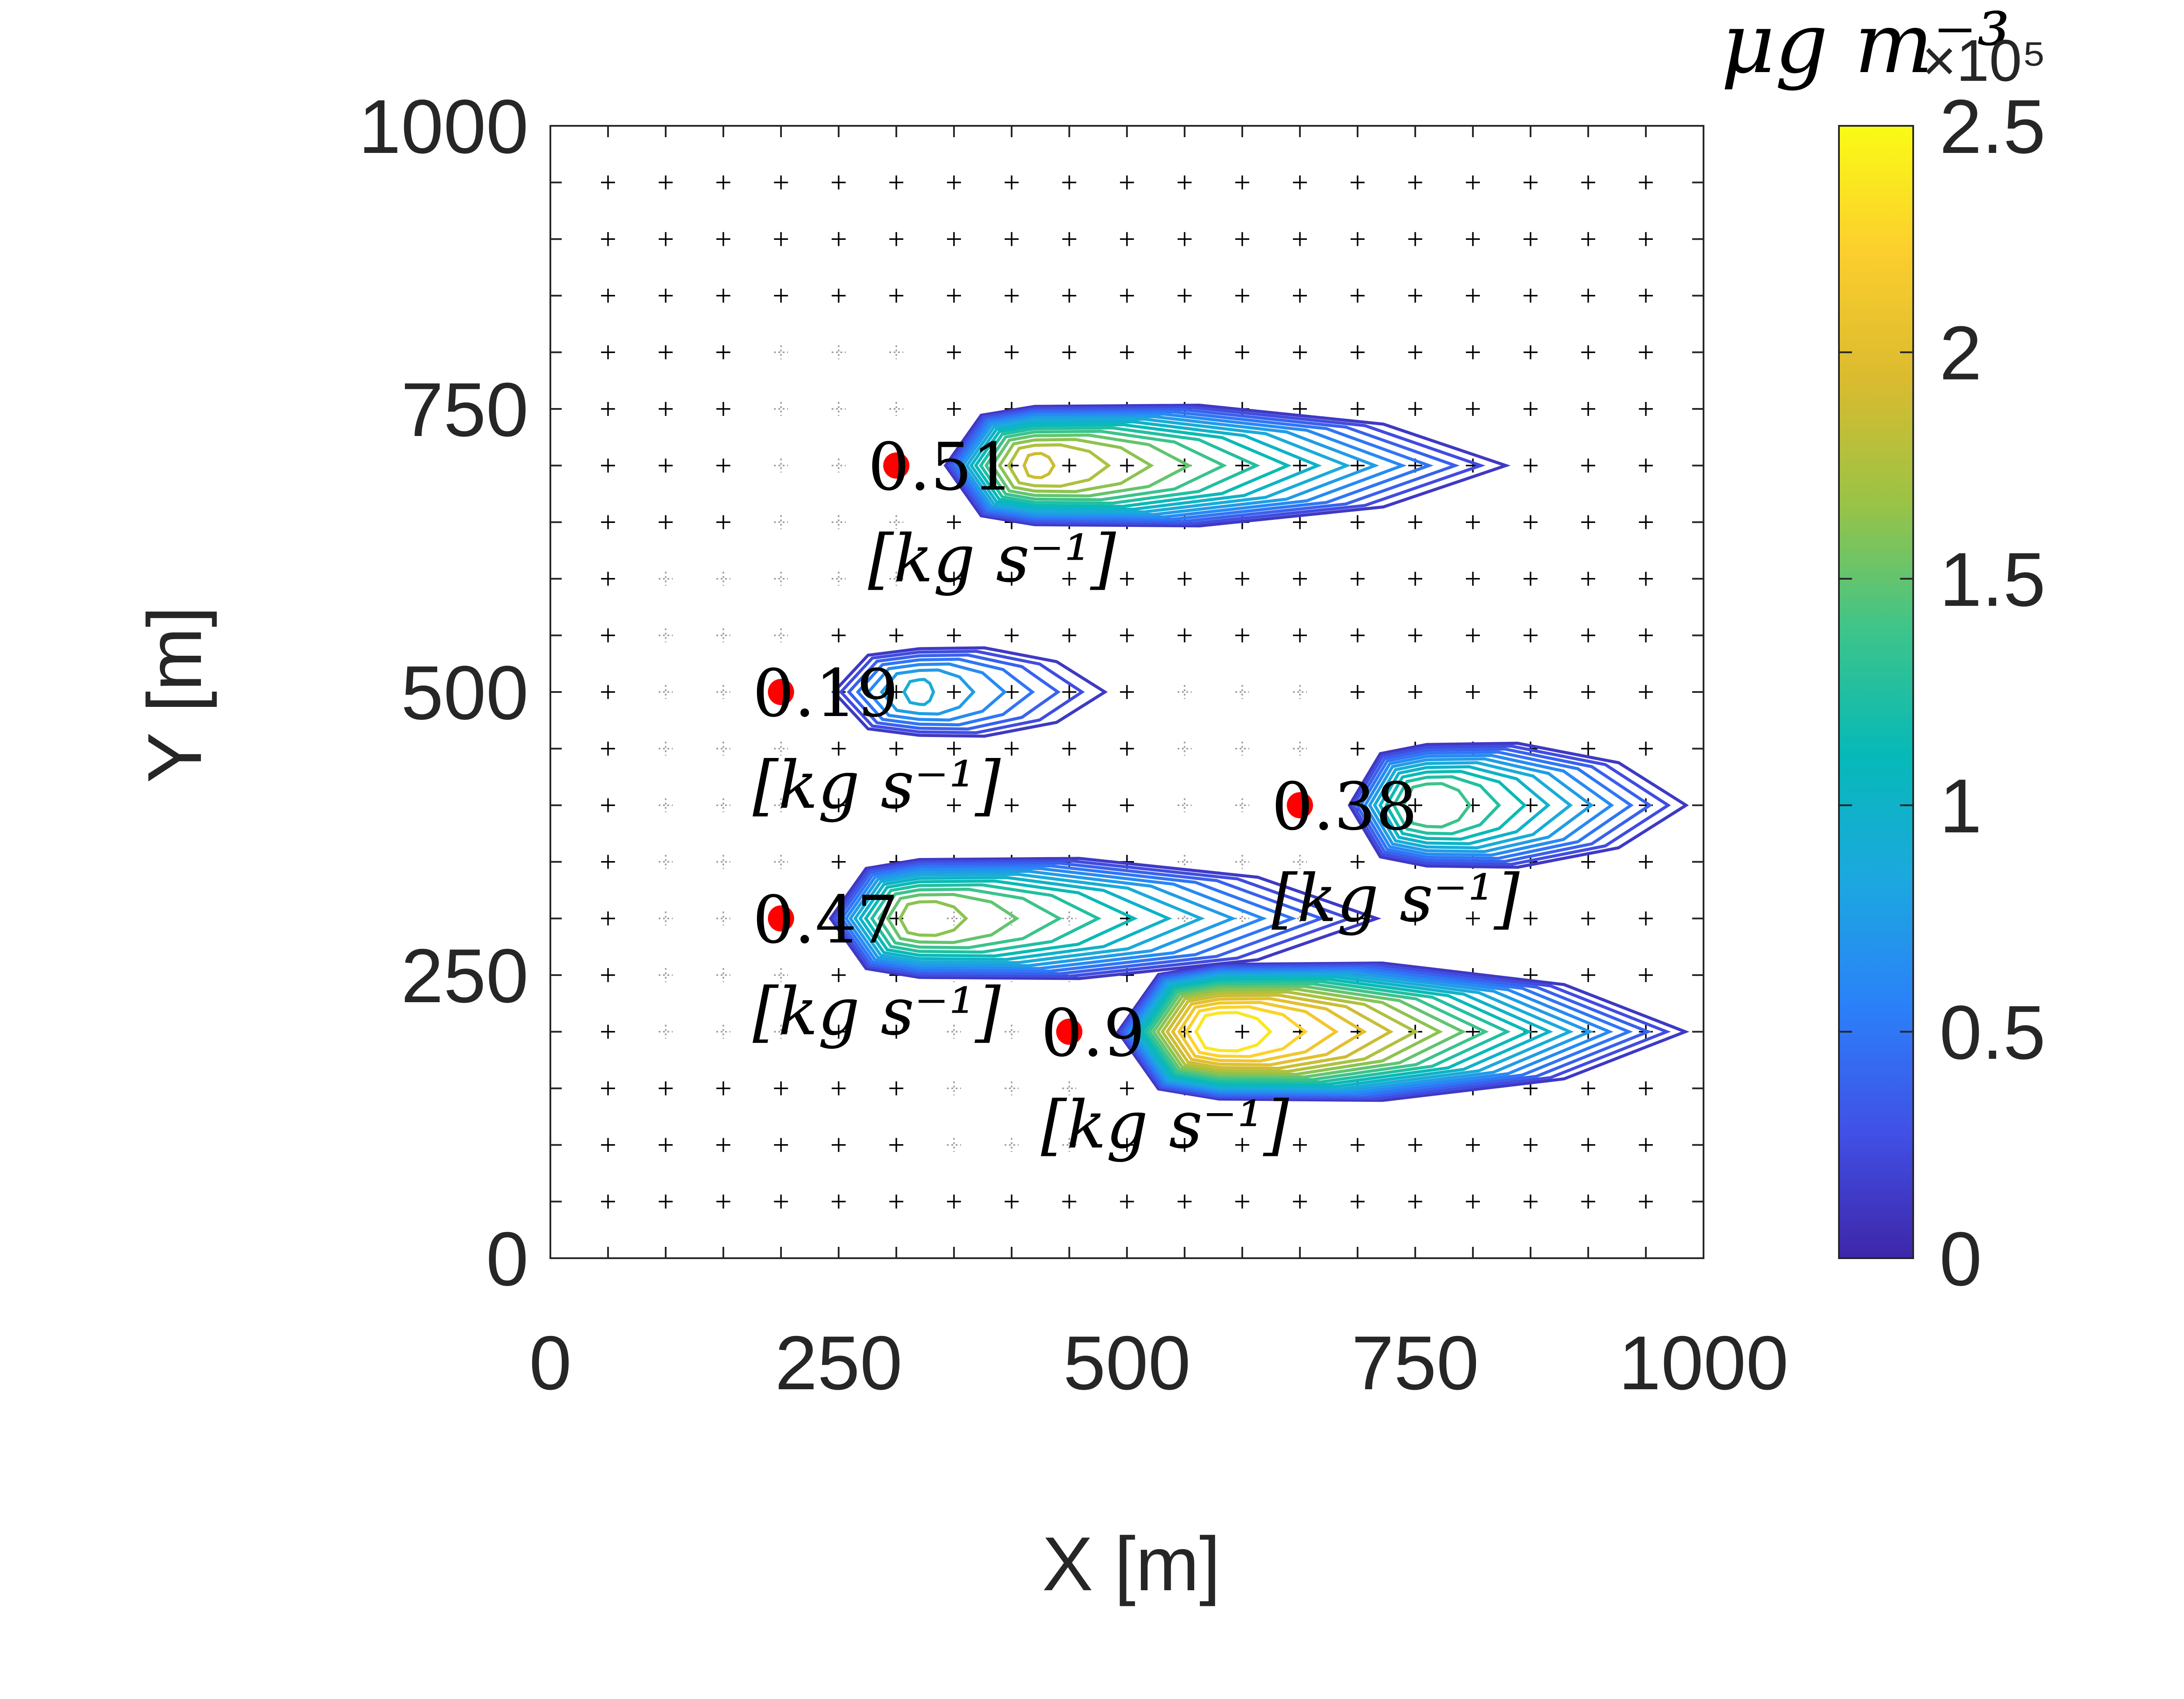  I want to click on x-tick-label: 500, so click(1127, 1363).